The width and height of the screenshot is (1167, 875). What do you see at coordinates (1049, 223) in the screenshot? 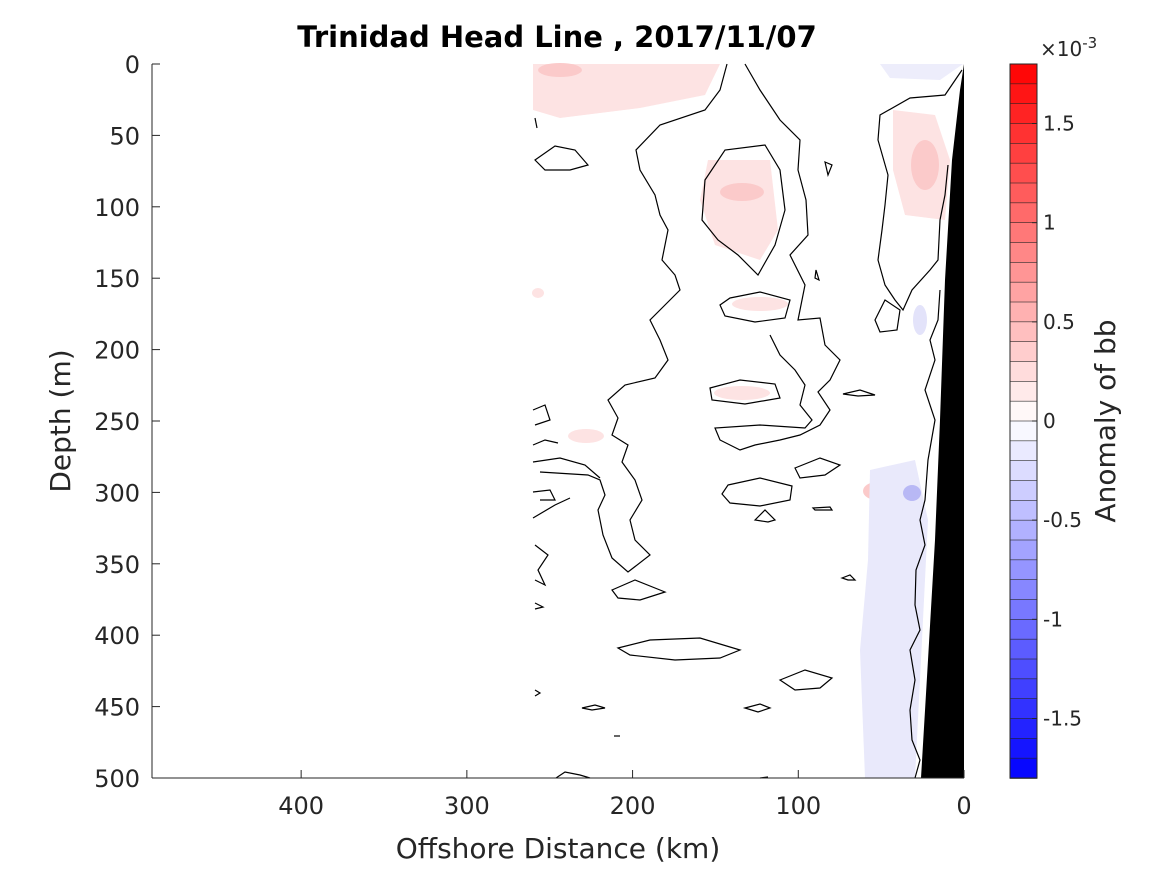
I see `colorbar-tick-label: 1` at bounding box center [1049, 223].